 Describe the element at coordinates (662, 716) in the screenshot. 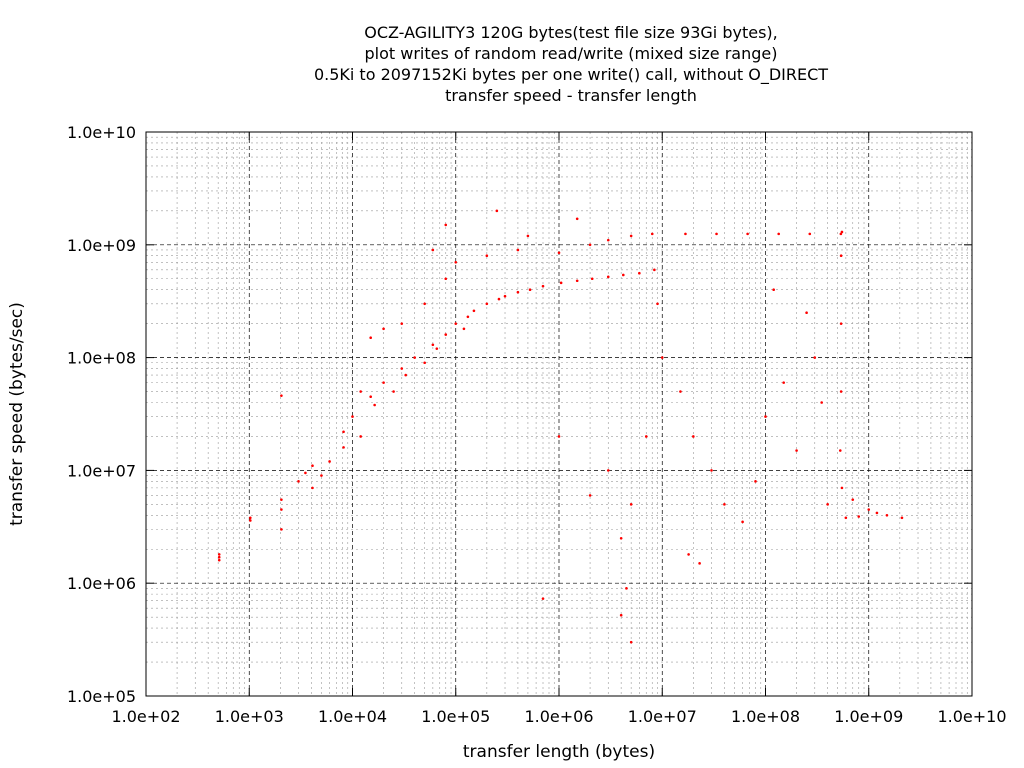

I see `x-tick-label: 1.0e+07` at that location.